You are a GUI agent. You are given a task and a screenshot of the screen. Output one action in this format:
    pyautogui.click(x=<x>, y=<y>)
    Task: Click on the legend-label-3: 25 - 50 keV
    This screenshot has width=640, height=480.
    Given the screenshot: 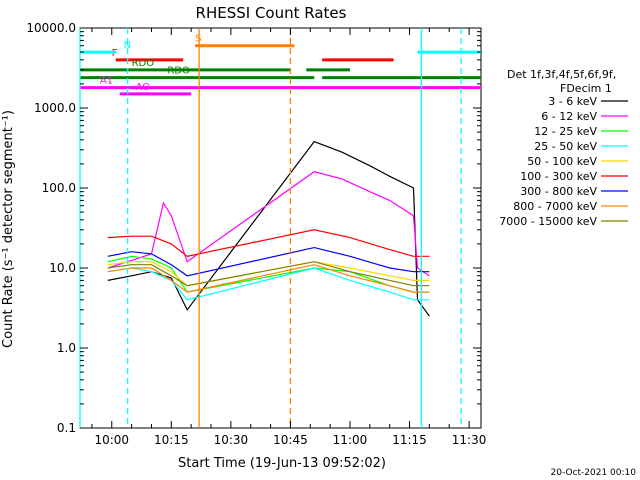 What is the action you would take?
    pyautogui.click(x=565, y=146)
    